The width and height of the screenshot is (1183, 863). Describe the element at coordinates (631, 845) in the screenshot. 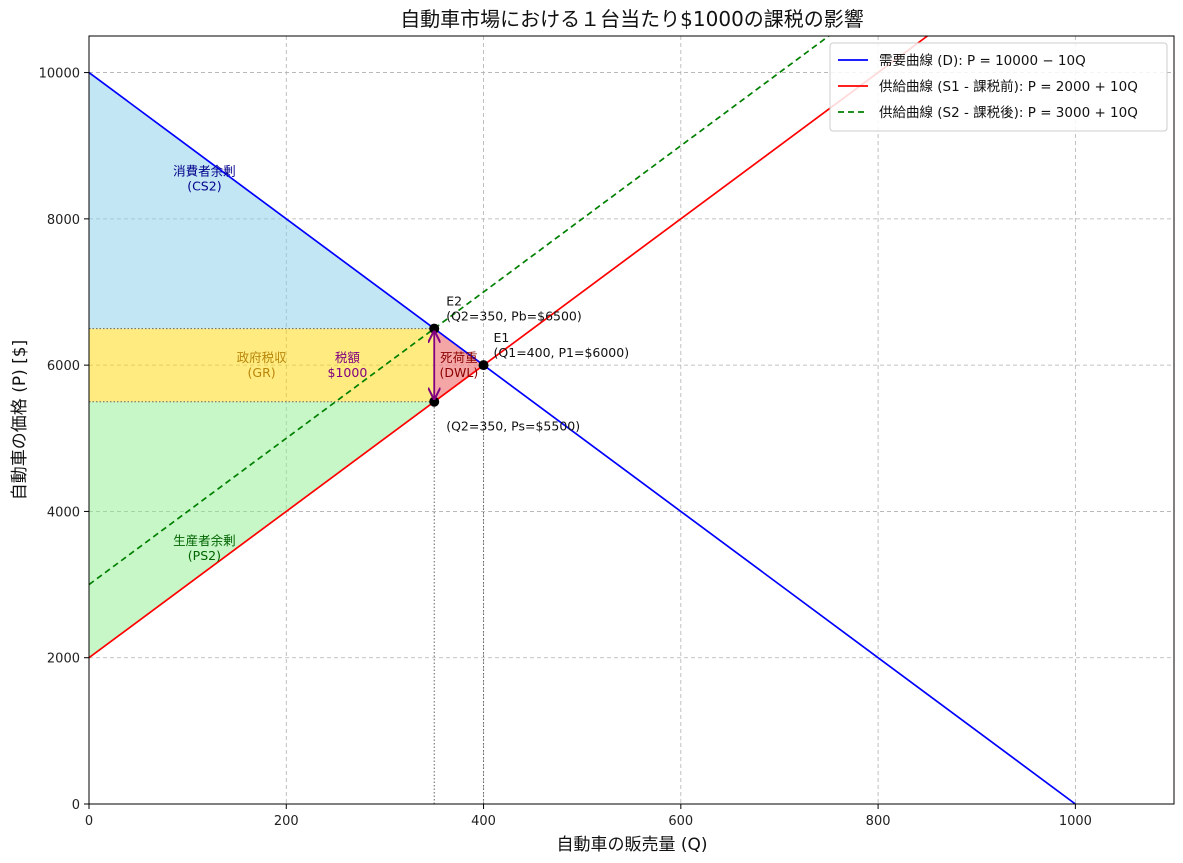

I see `x-axis-label: 自動車の販売量 (Q)` at that location.